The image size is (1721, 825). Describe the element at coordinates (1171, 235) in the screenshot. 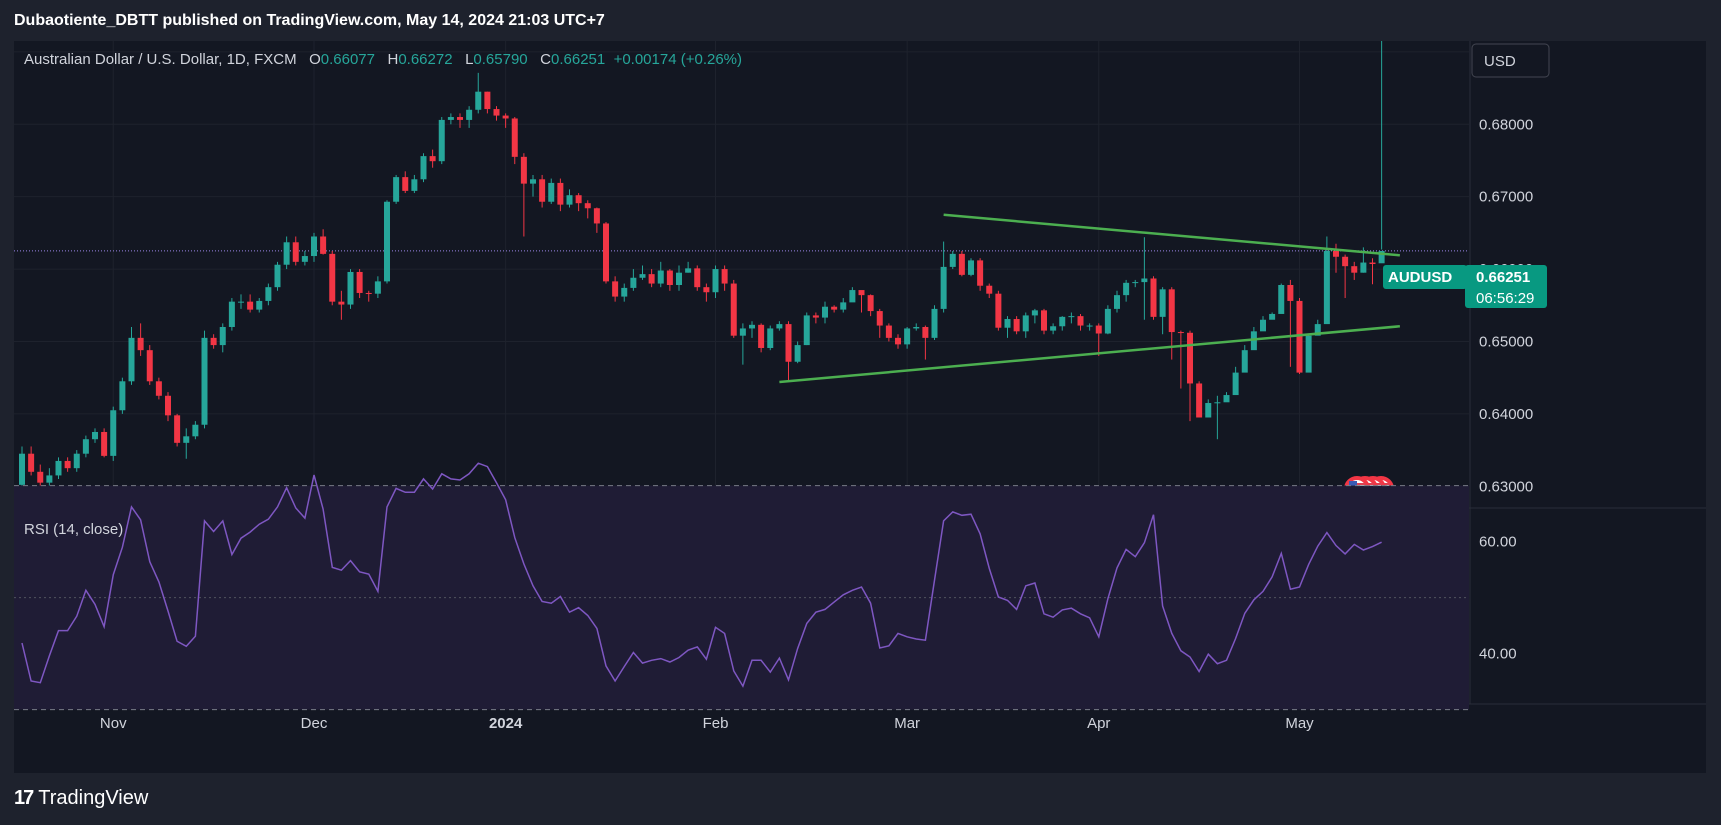

I see `resistance-trendline` at that location.